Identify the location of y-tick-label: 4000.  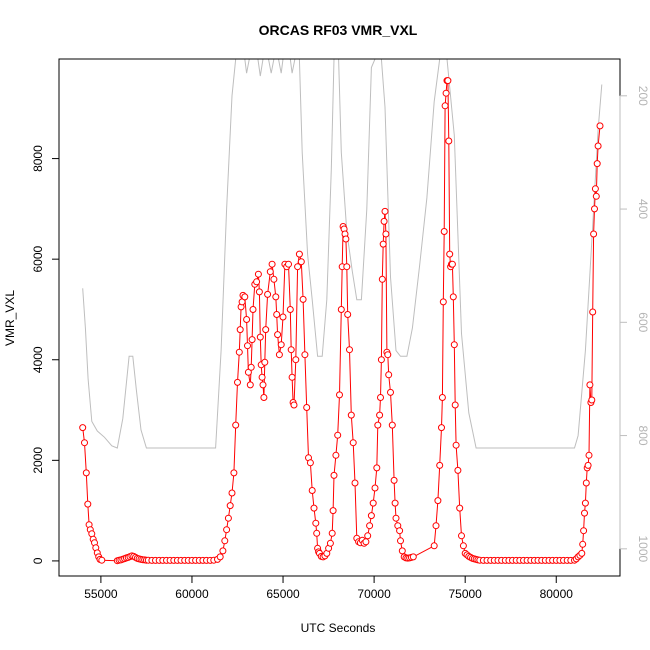
(38, 359).